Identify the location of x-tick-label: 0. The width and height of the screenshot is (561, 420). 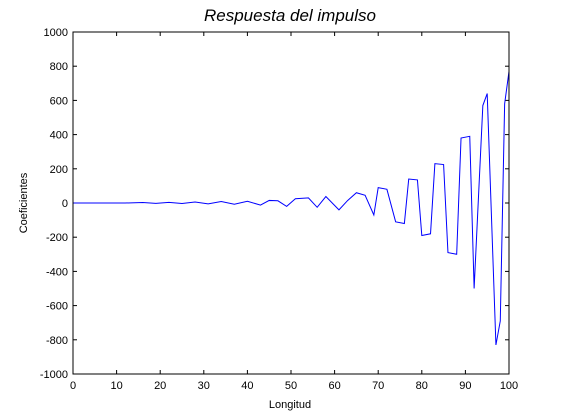
(73, 386).